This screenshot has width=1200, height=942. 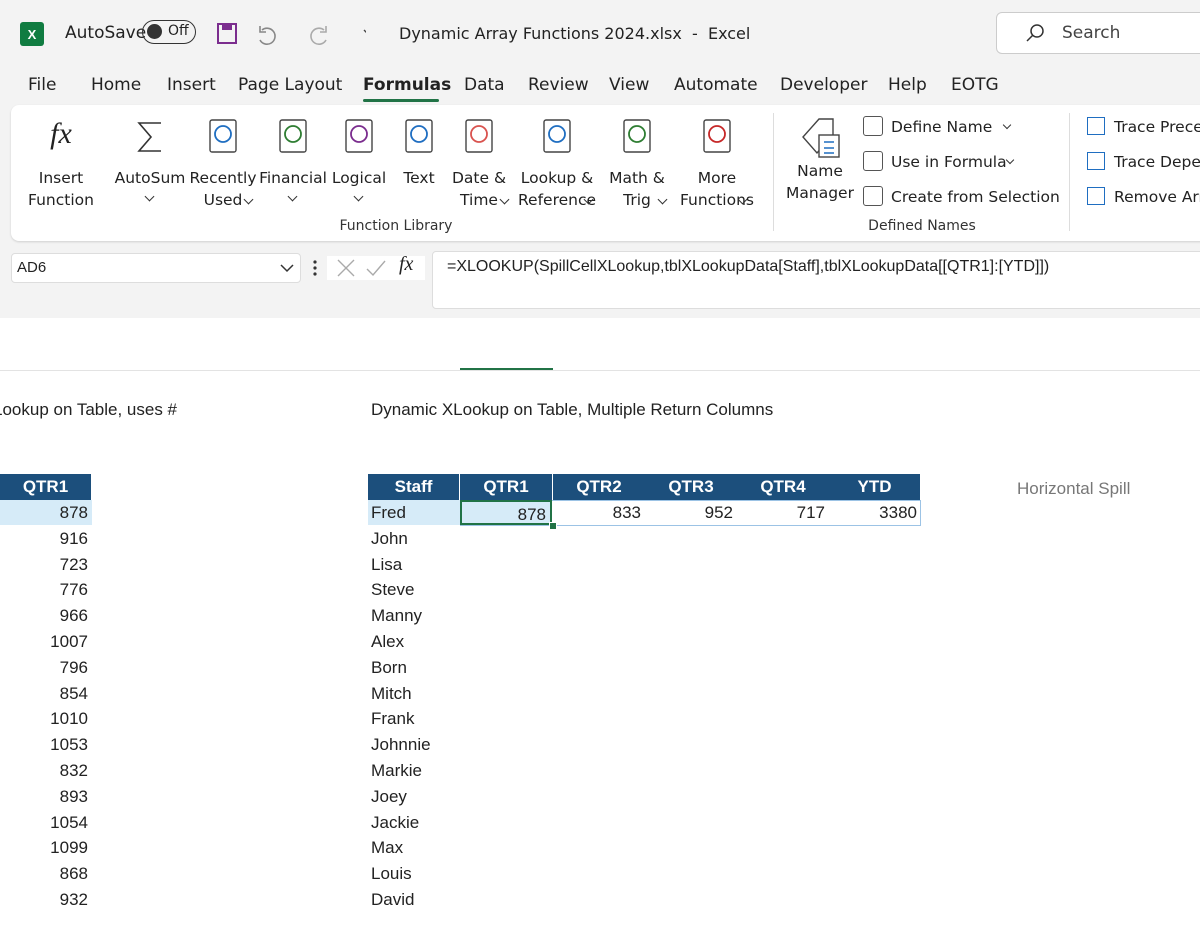 What do you see at coordinates (875, 512) in the screenshot?
I see `spill-cell: 3380` at bounding box center [875, 512].